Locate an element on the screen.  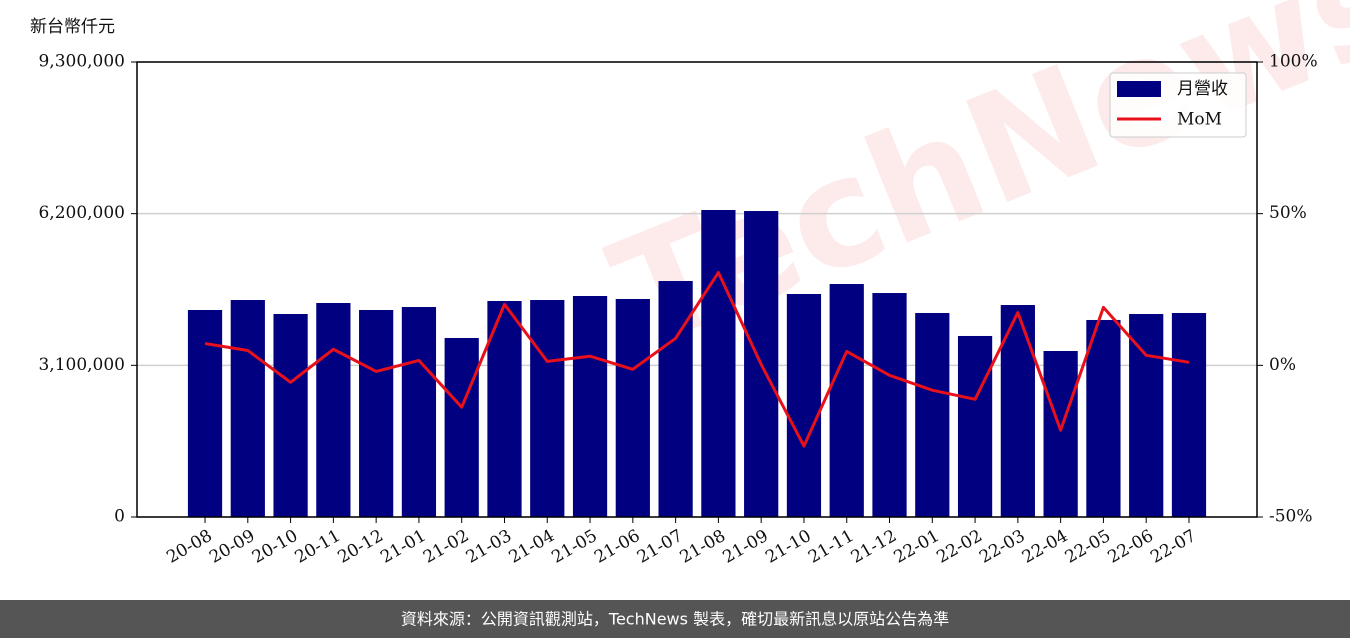
x-tick-label: 20-10 is located at coordinates (275, 547).